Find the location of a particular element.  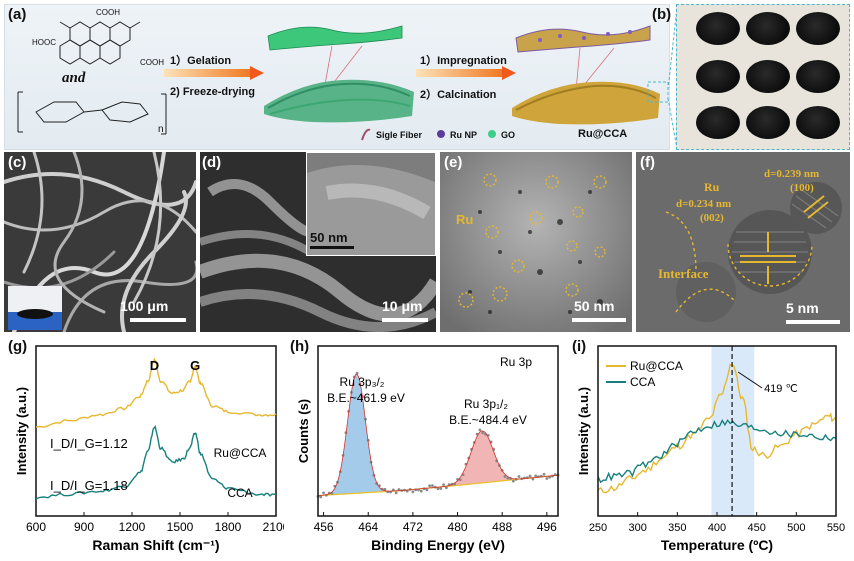

annotation-arrow is located at coordinates (750, 380).